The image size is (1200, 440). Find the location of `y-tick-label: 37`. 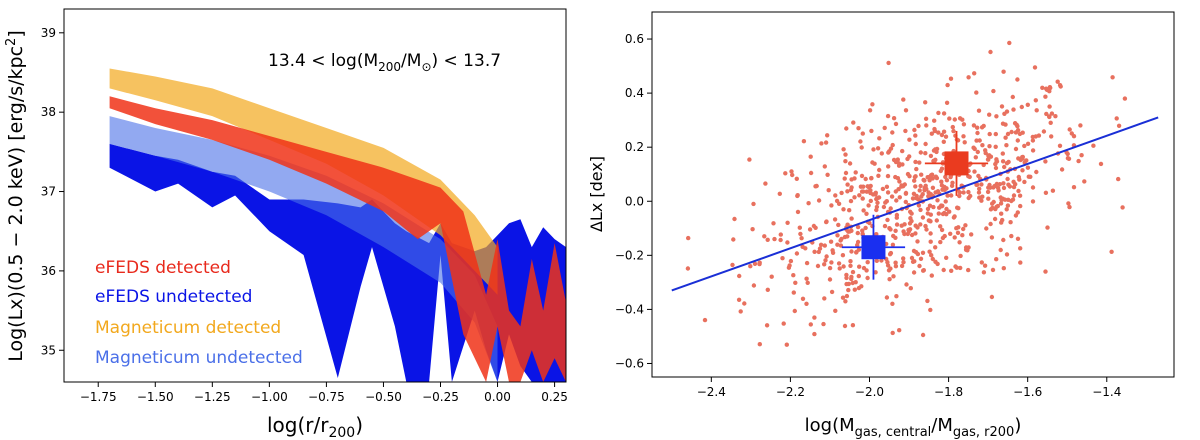

y-tick-label: 37 is located at coordinates (48, 192).